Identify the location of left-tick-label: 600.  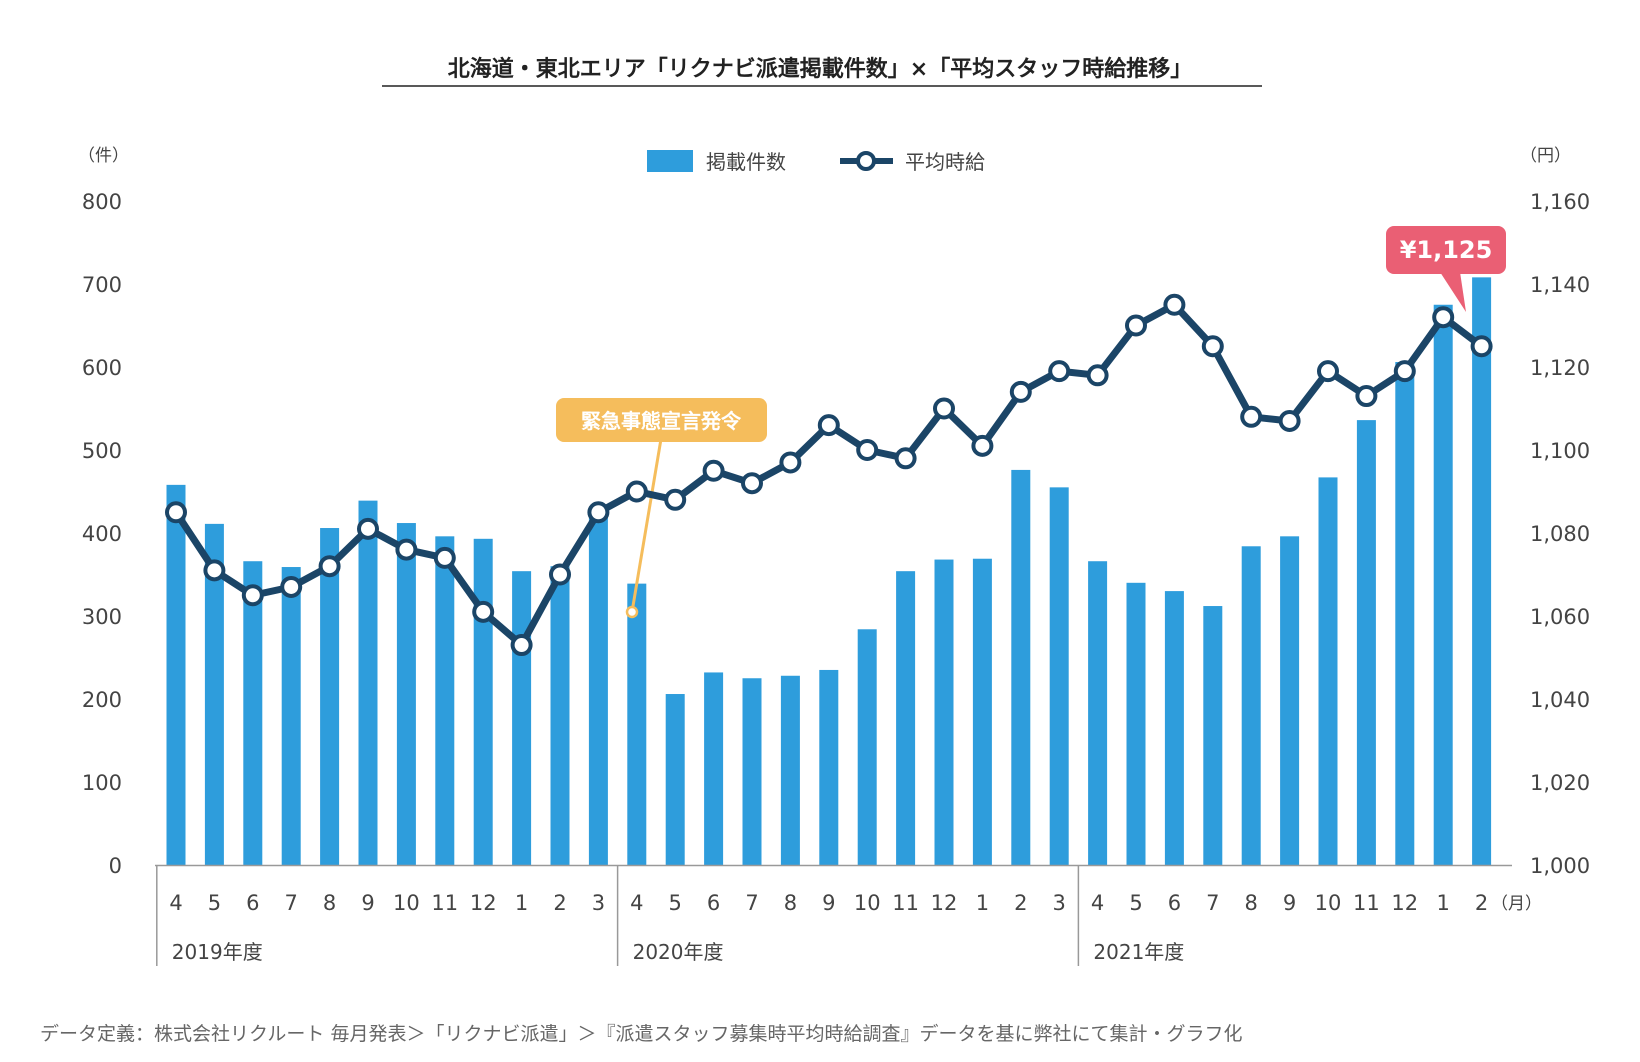
(102, 368).